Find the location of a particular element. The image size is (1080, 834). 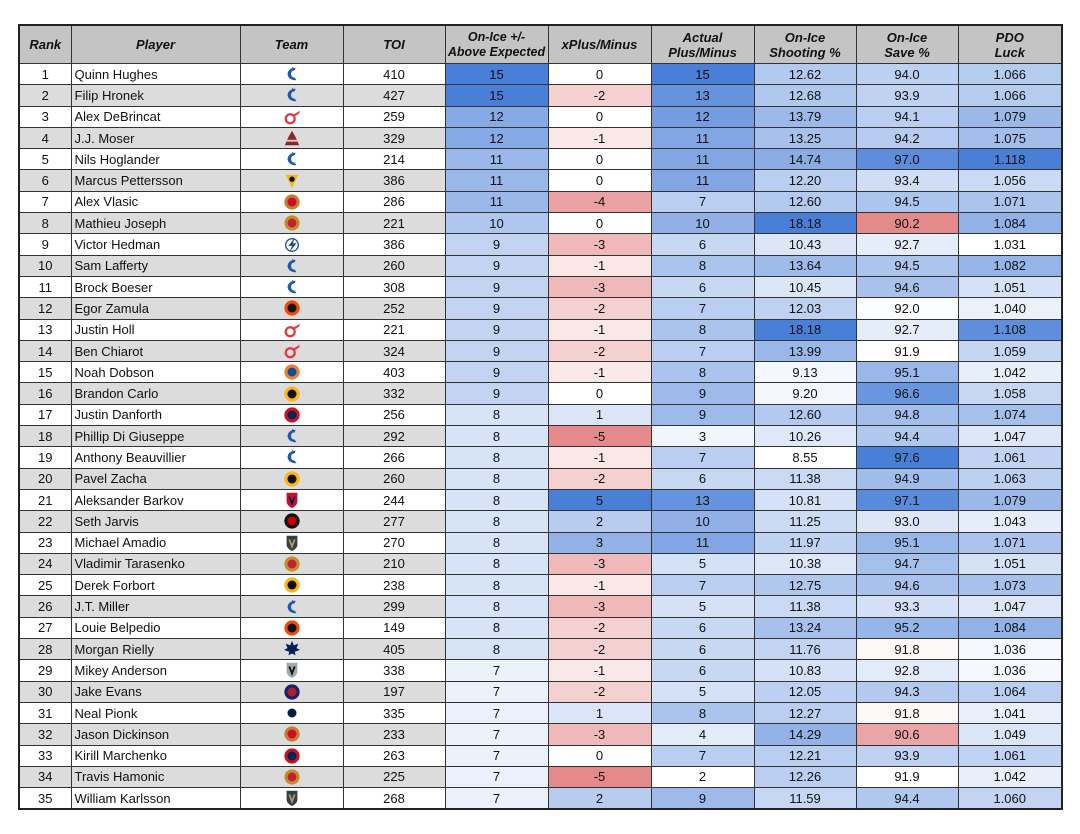

onice-save-cell: 94.0 is located at coordinates (907, 74).